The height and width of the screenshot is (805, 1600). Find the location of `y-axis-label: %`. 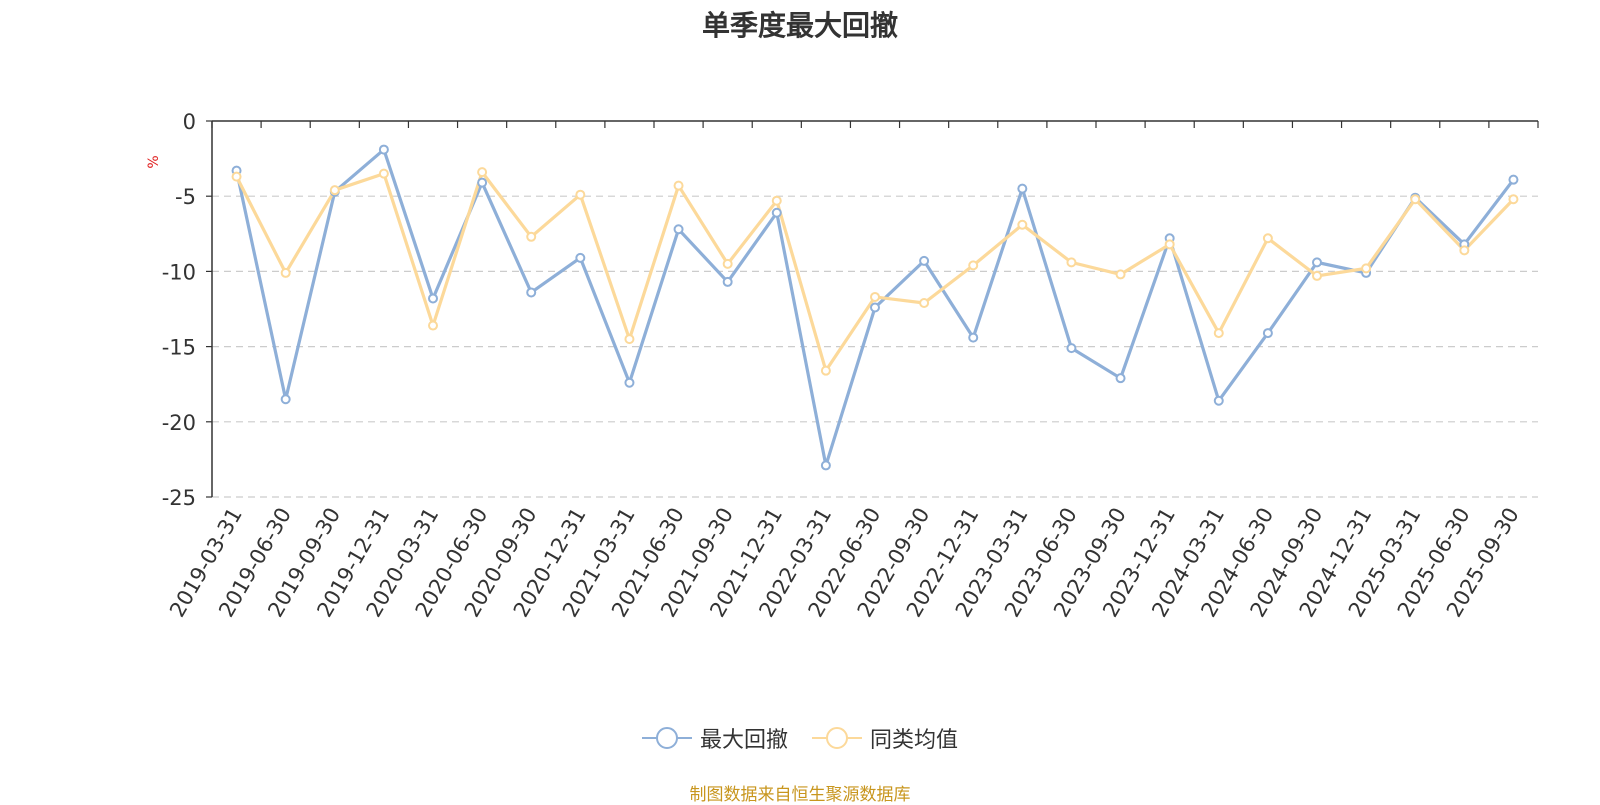

y-axis-label: % is located at coordinates (154, 161).